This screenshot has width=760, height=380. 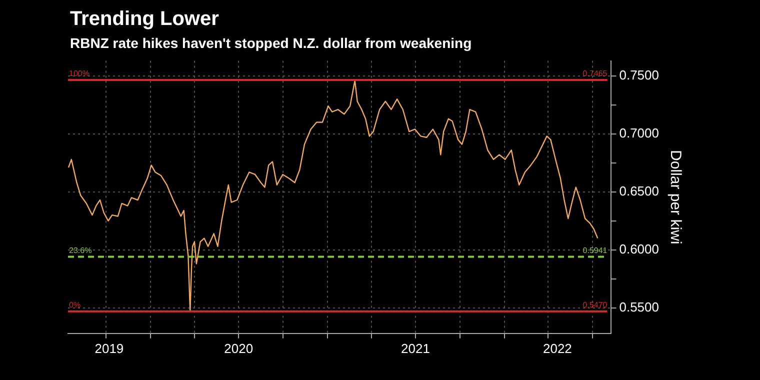 I want to click on annotation: 0%, so click(x=75, y=305).